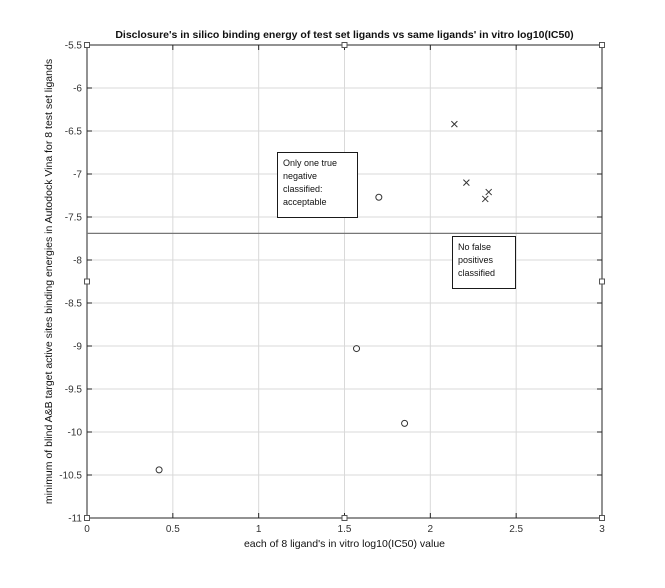 Image resolution: width=665 pixels, height=588 pixels. What do you see at coordinates (74, 132) in the screenshot?
I see `y-tick-label: -6.5` at bounding box center [74, 132].